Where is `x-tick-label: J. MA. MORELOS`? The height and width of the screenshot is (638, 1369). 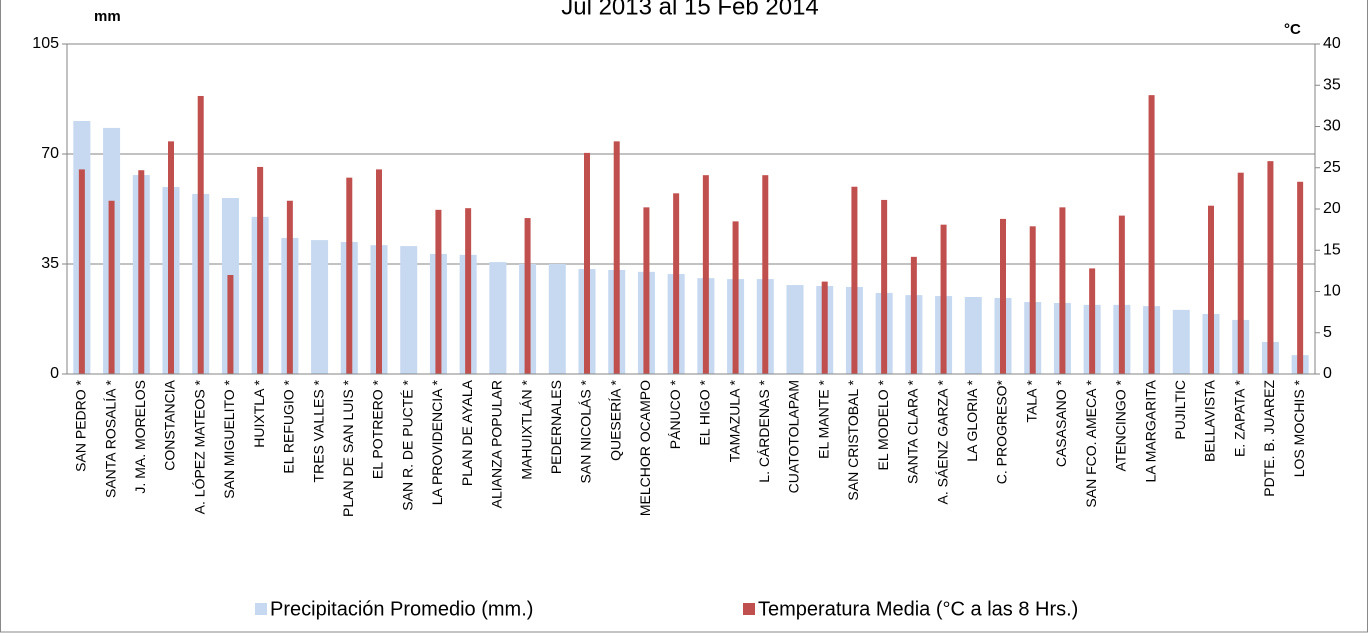
x-tick-label: J. MA. MORELOS is located at coordinates (140, 437).